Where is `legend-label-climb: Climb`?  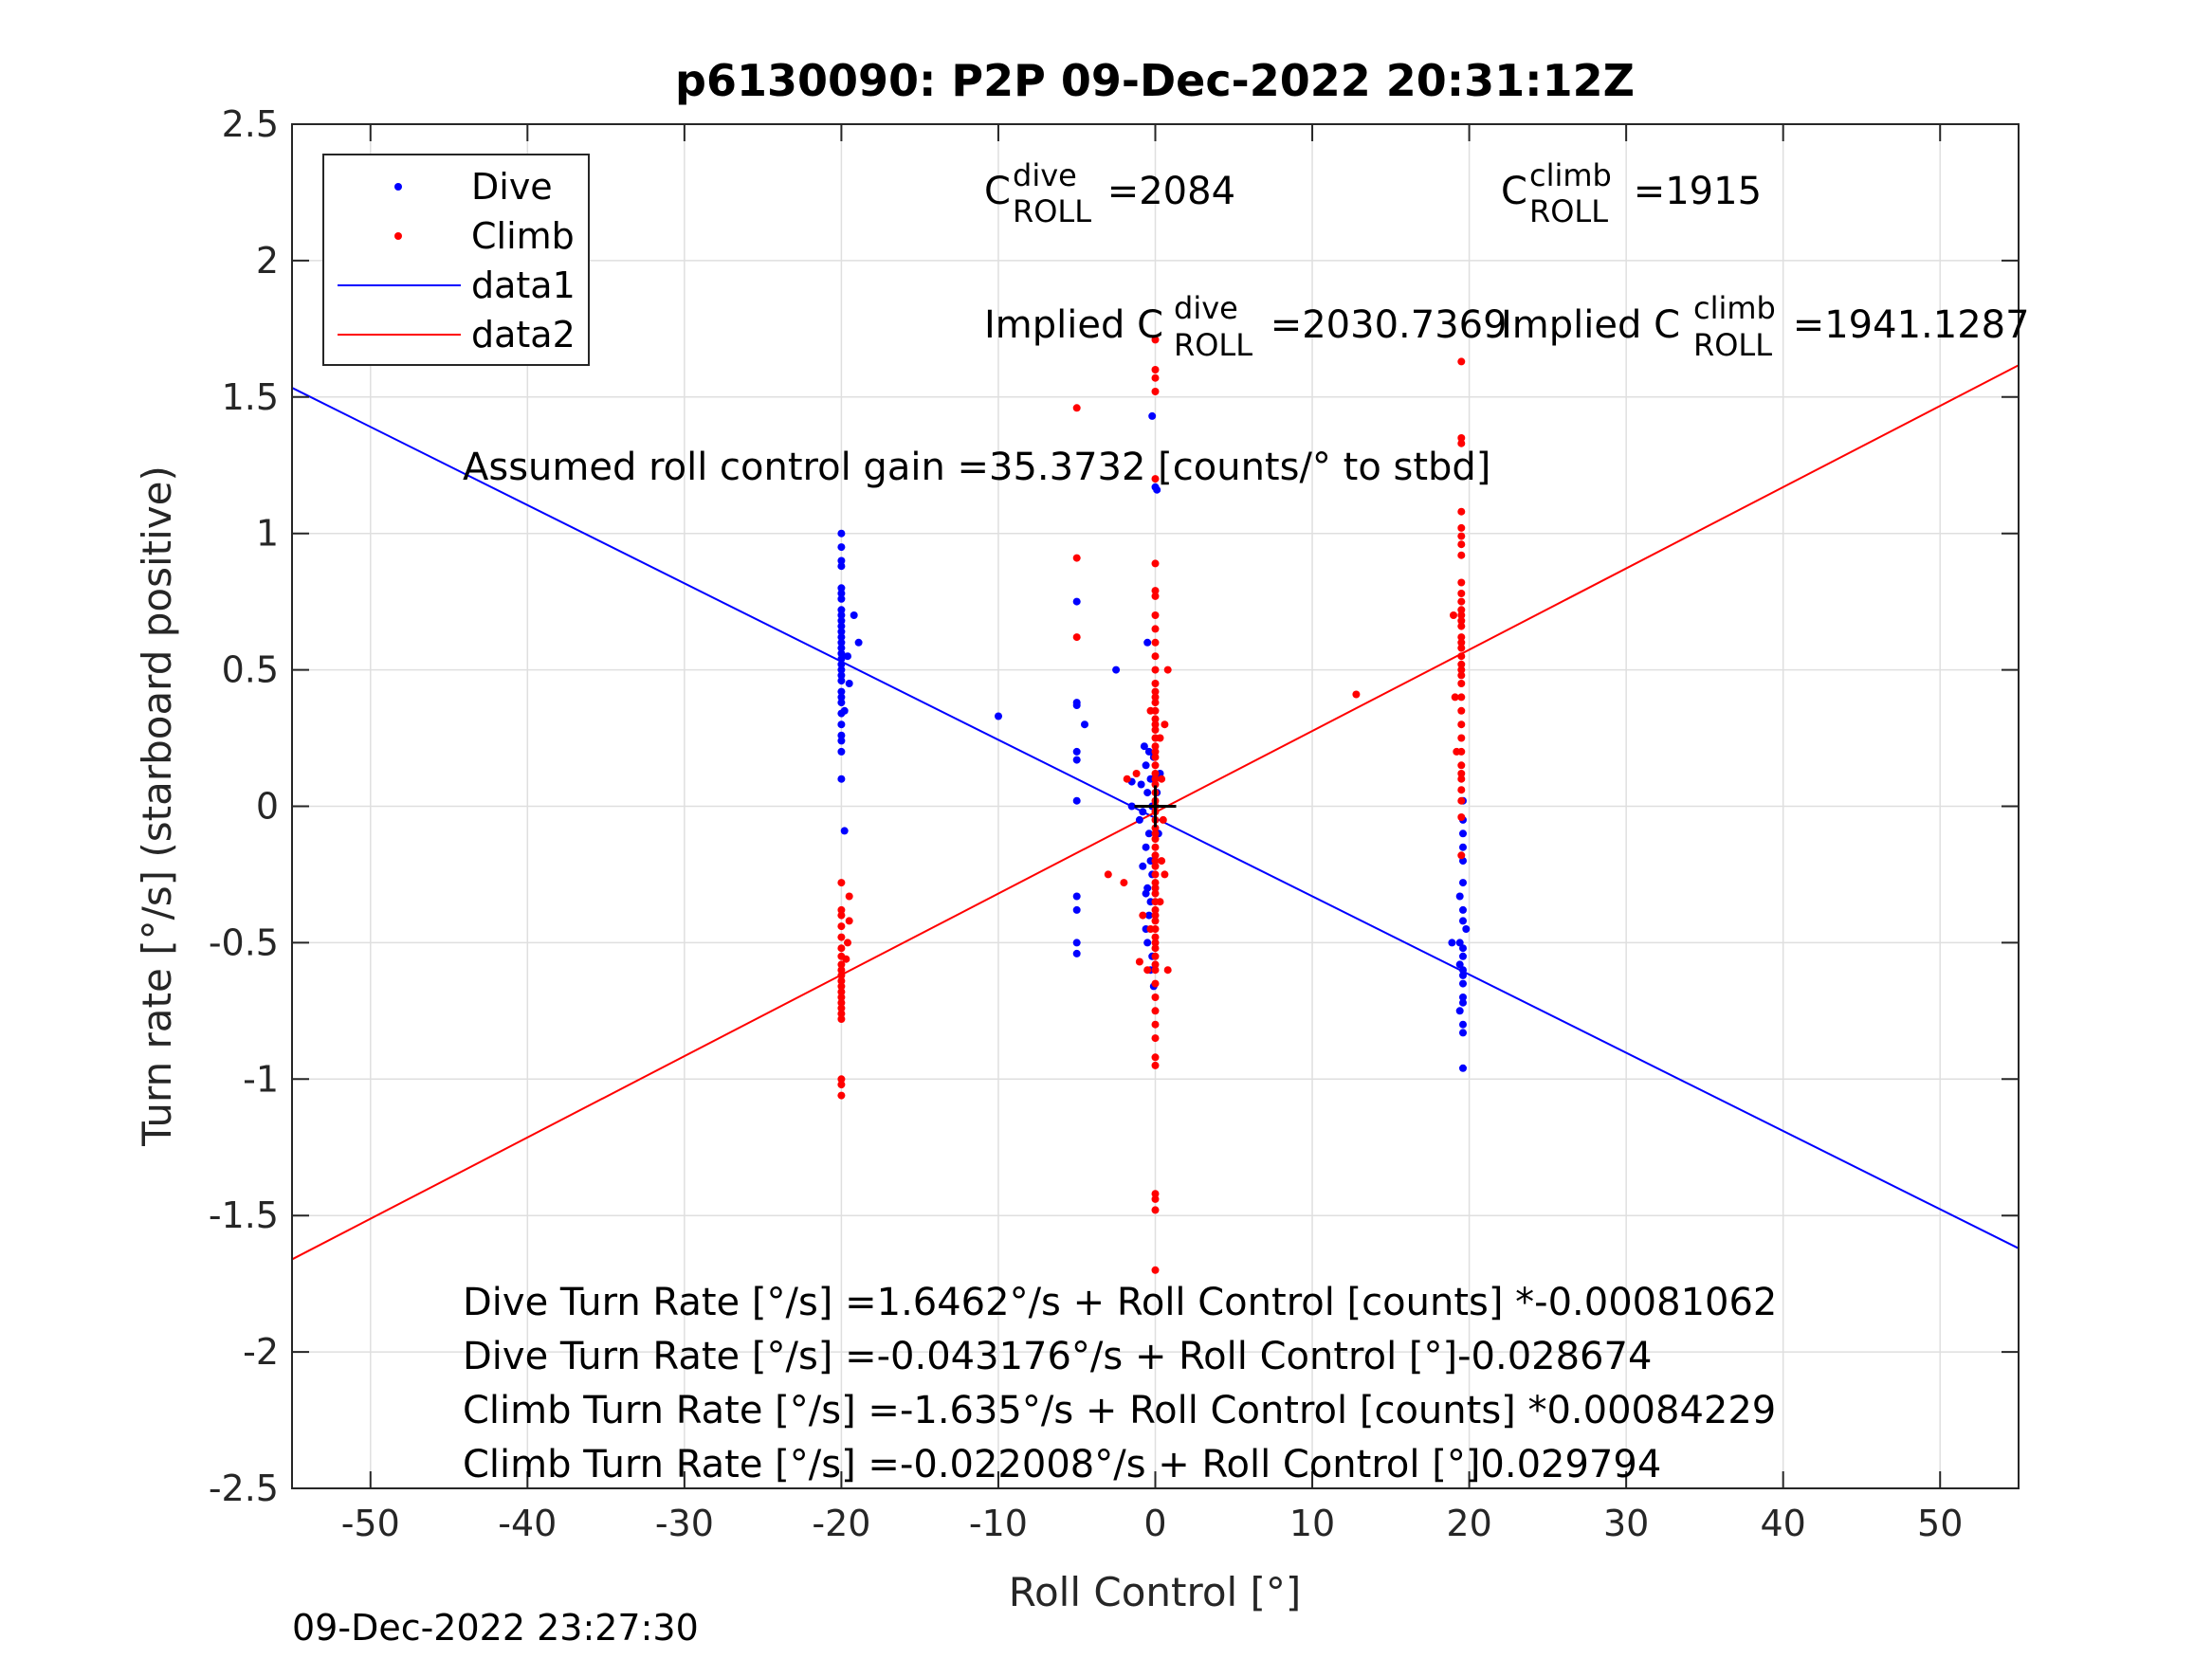 legend-label-climb: Climb is located at coordinates (523, 236).